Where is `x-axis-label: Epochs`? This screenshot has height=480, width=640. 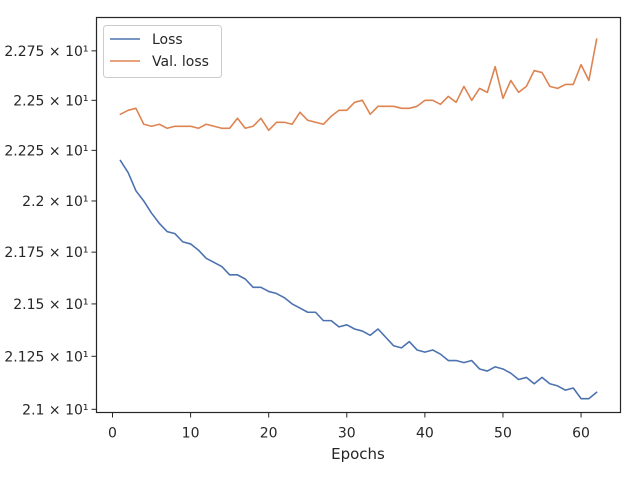 x-axis-label: Epochs is located at coordinates (358, 454).